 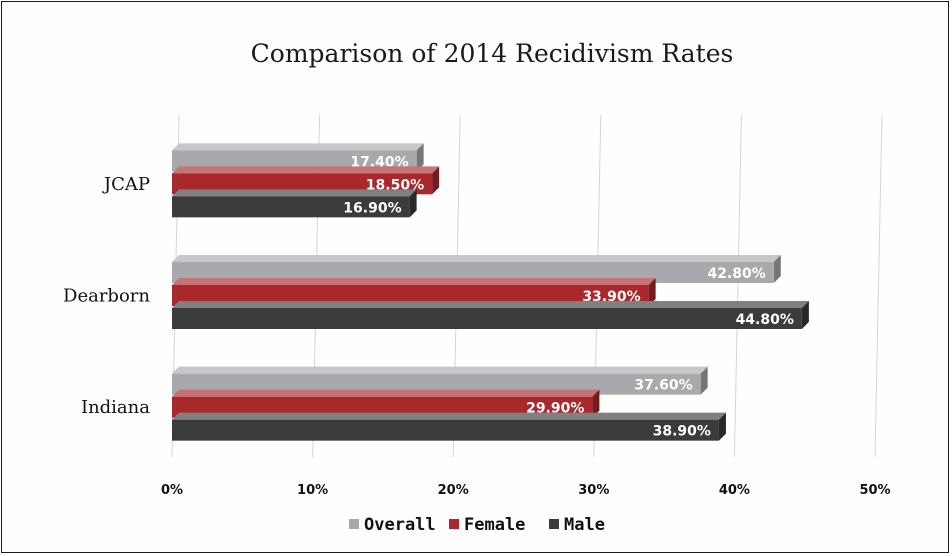 What do you see at coordinates (593, 490) in the screenshot?
I see `x-tick-label: 30%` at bounding box center [593, 490].